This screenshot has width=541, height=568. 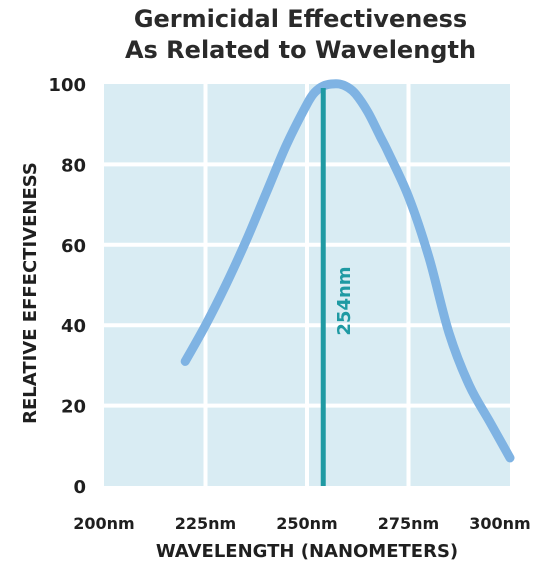 What do you see at coordinates (344, 300) in the screenshot?
I see `254nm-marker-label: 254nm` at bounding box center [344, 300].